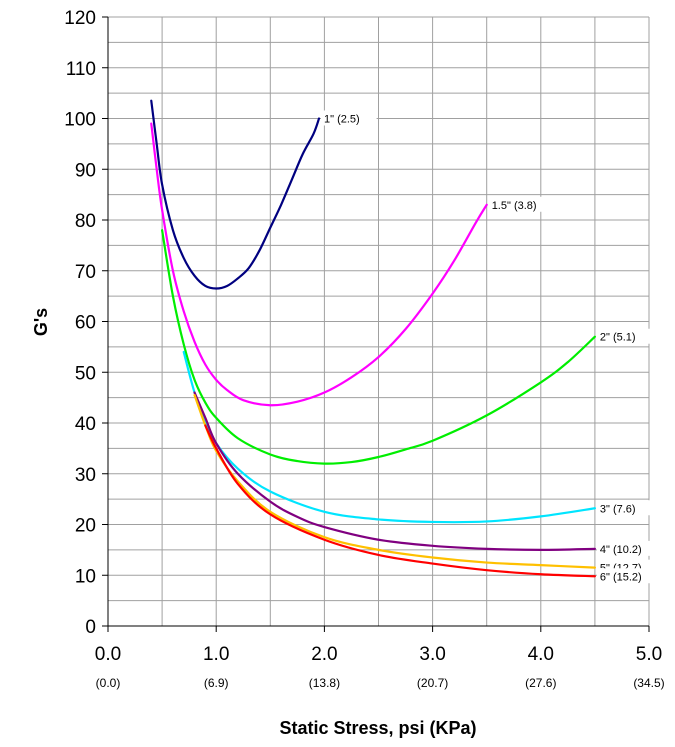 The image size is (675, 747). I want to click on x-tick-sublabel: (0.0), so click(108, 683).